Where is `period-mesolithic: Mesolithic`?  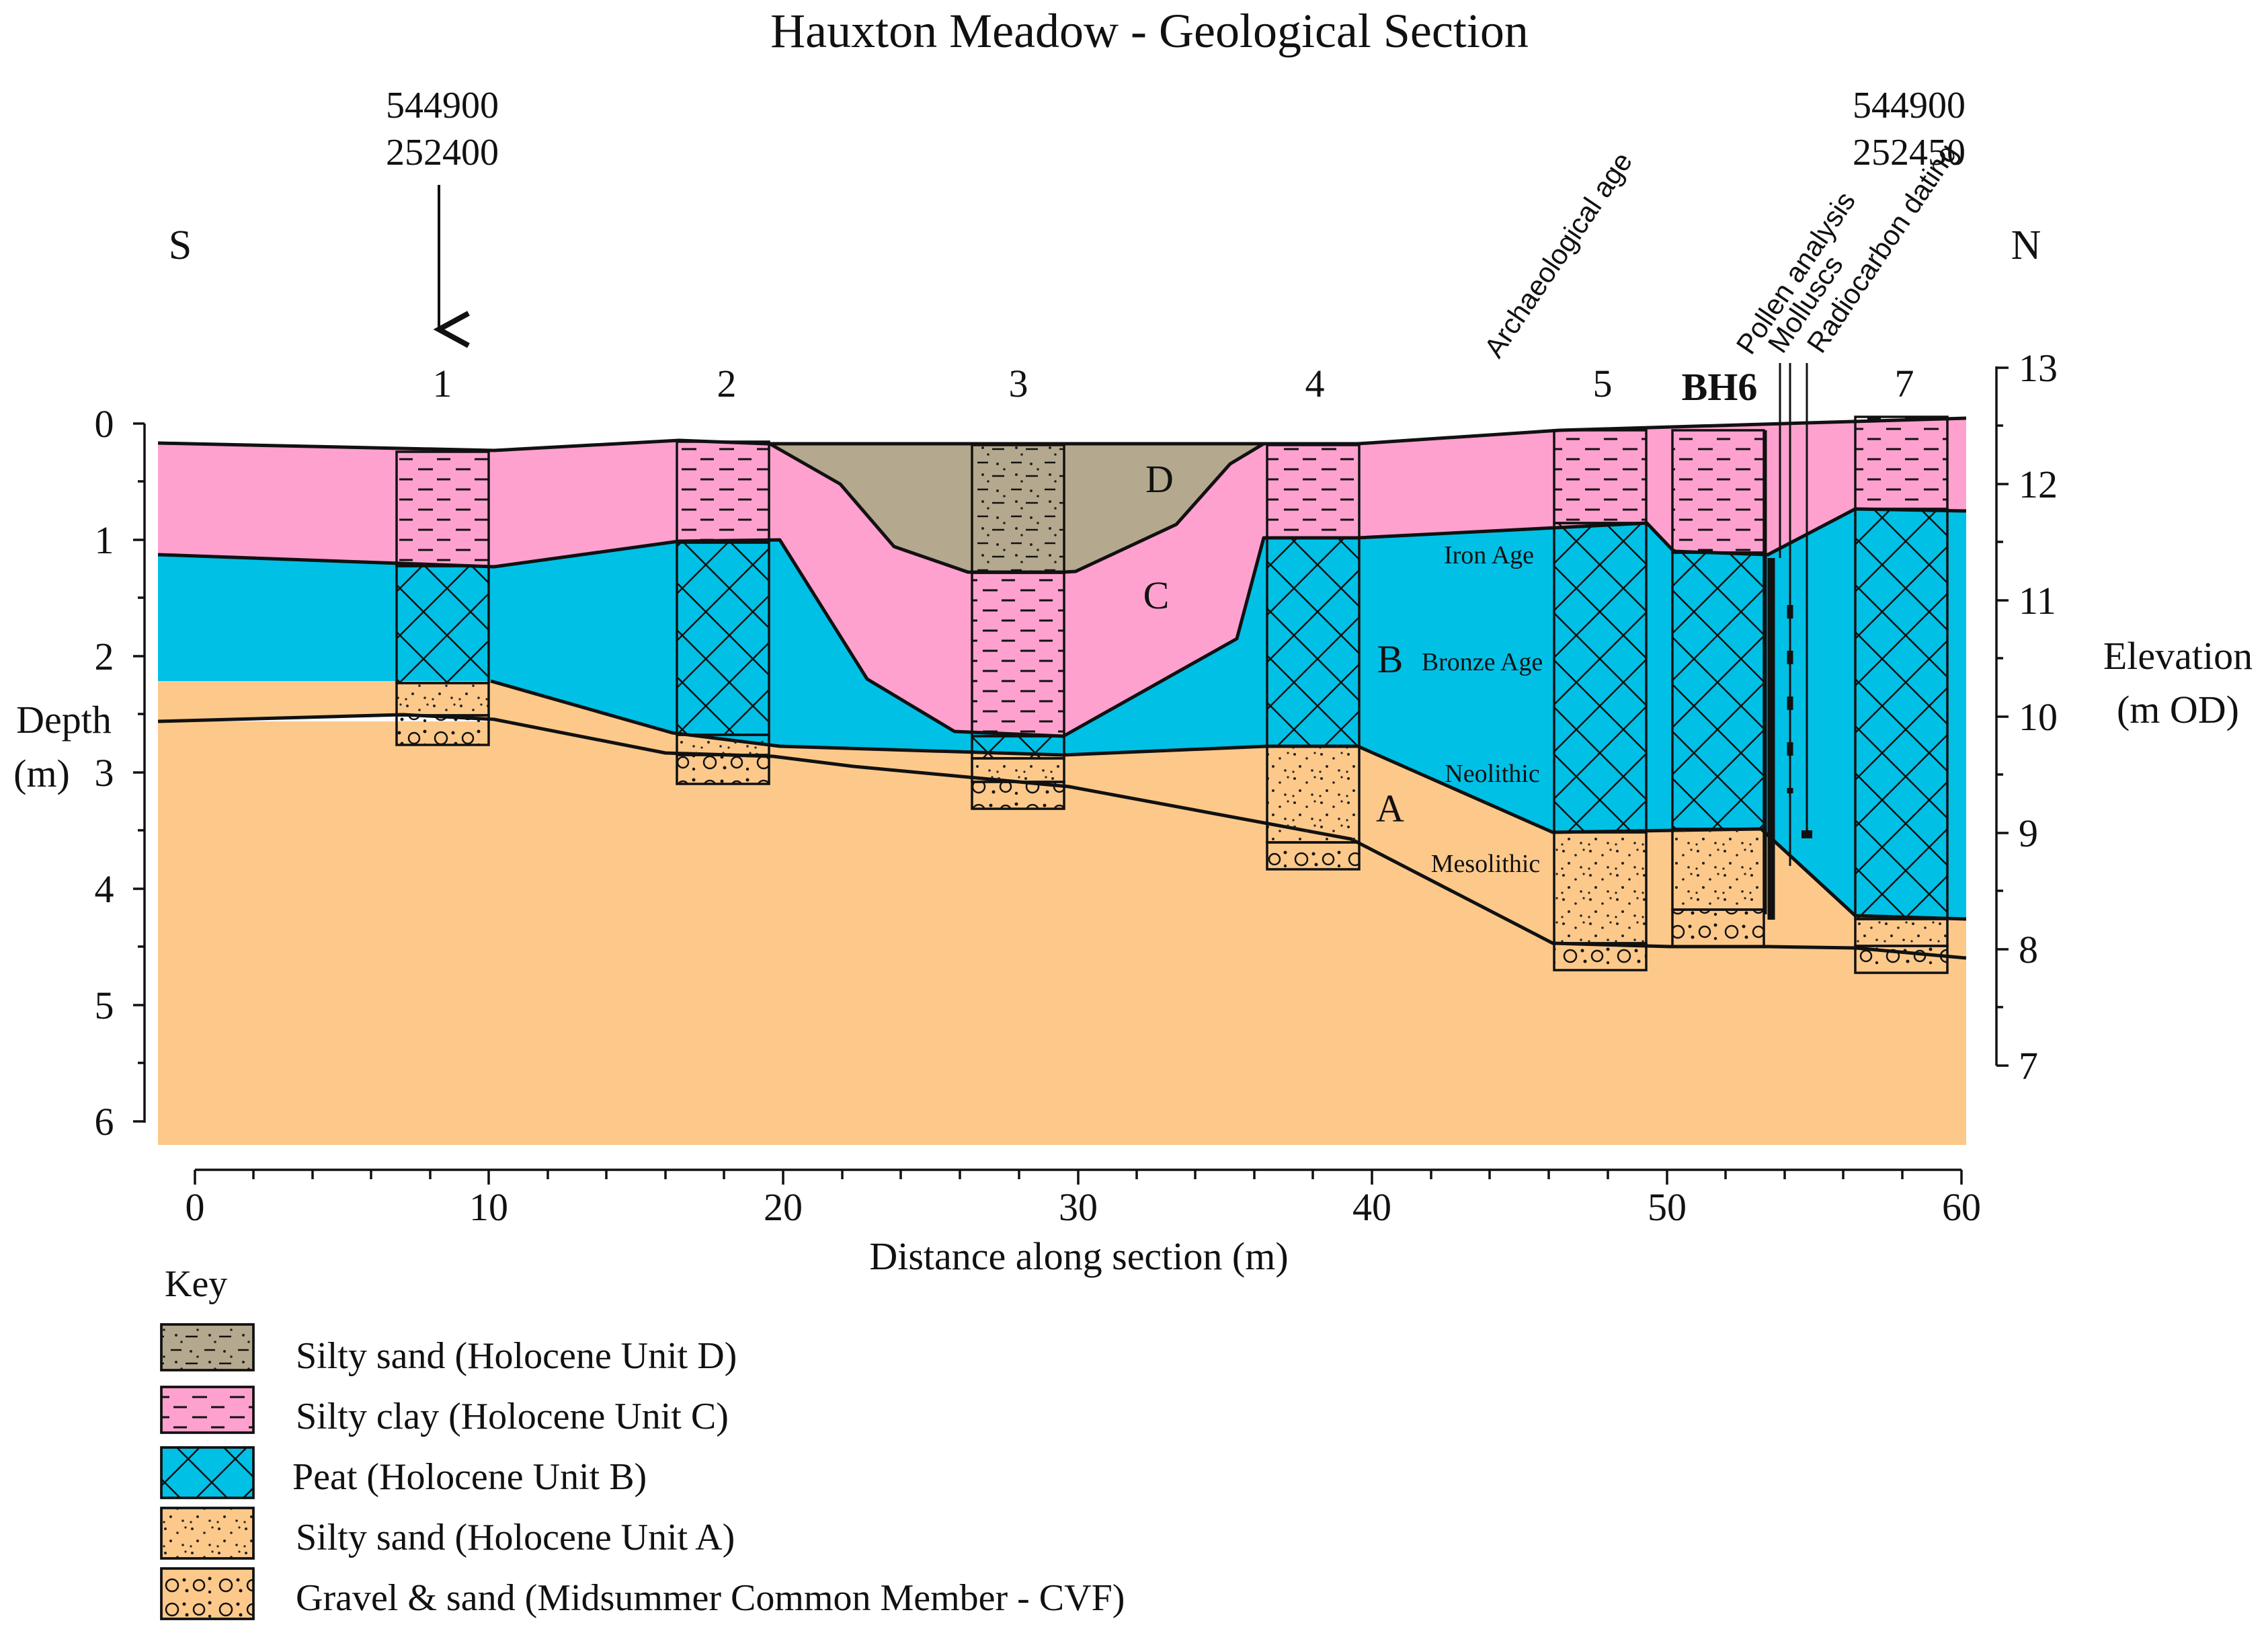 period-mesolithic: Mesolithic is located at coordinates (1486, 864).